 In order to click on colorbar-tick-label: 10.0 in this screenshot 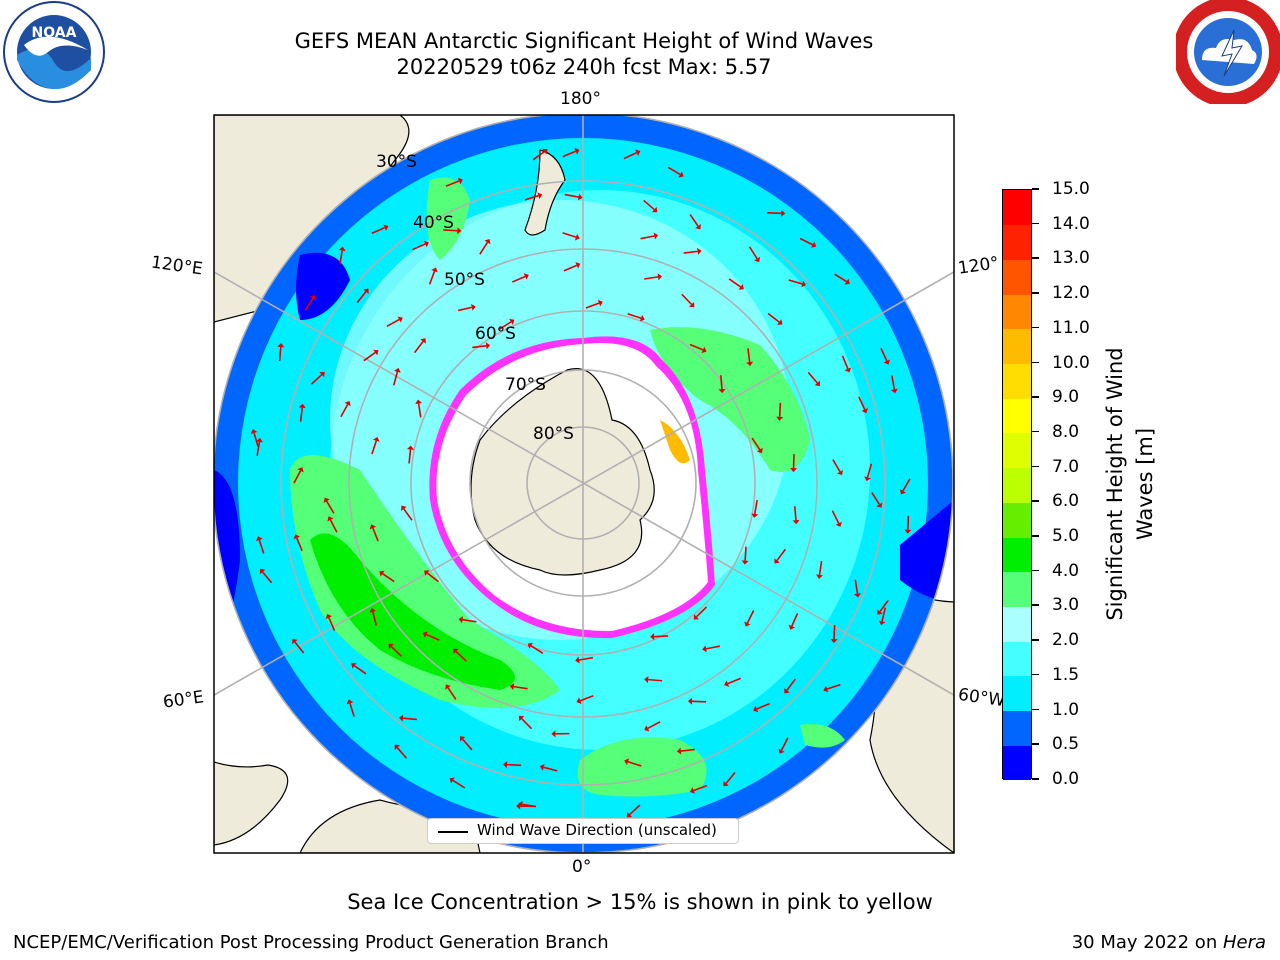, I will do `click(1071, 362)`.